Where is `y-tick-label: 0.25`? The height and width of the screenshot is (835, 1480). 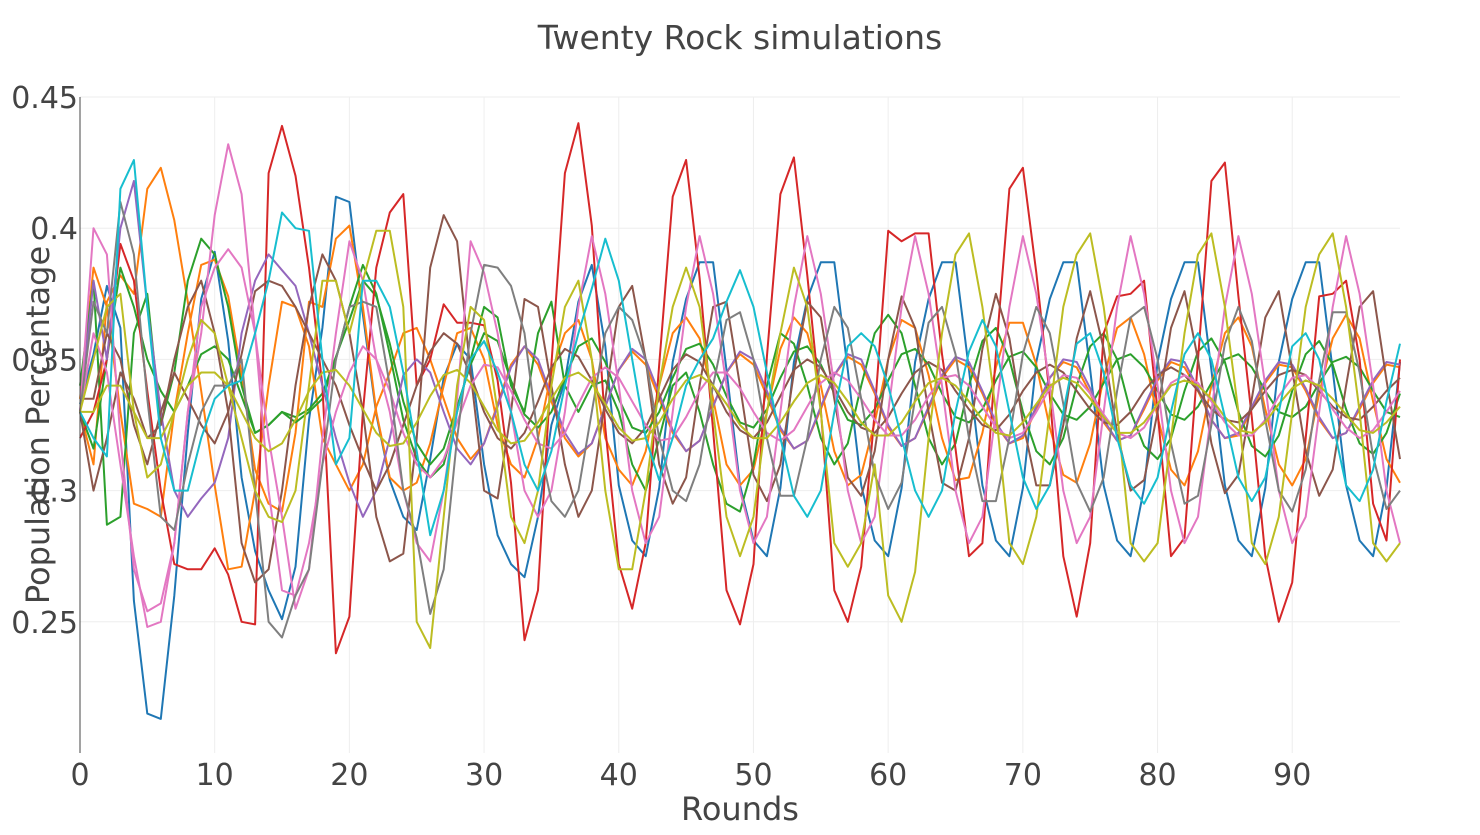 y-tick-label: 0.25 is located at coordinates (44, 623).